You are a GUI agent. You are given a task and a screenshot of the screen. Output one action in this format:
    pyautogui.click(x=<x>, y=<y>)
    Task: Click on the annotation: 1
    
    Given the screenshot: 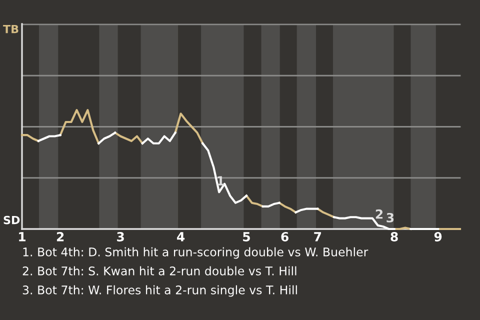 What is the action you would take?
    pyautogui.click(x=221, y=181)
    